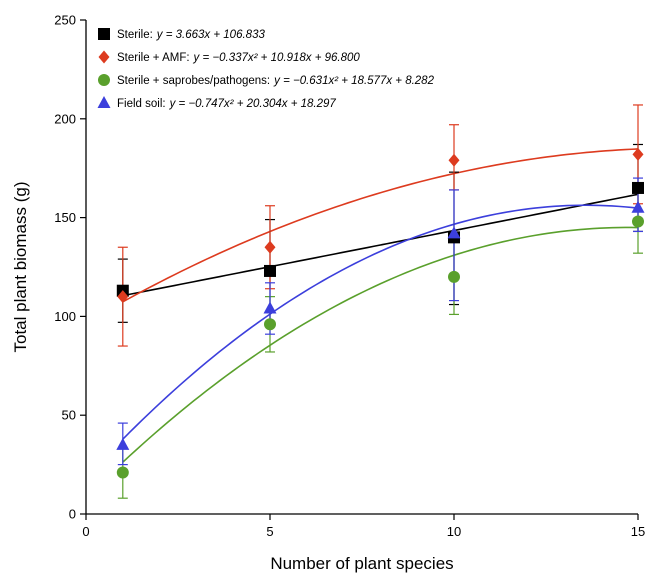 This screenshot has width=648, height=574. What do you see at coordinates (361, 563) in the screenshot?
I see `x-axis-title: Number of plant species` at bounding box center [361, 563].